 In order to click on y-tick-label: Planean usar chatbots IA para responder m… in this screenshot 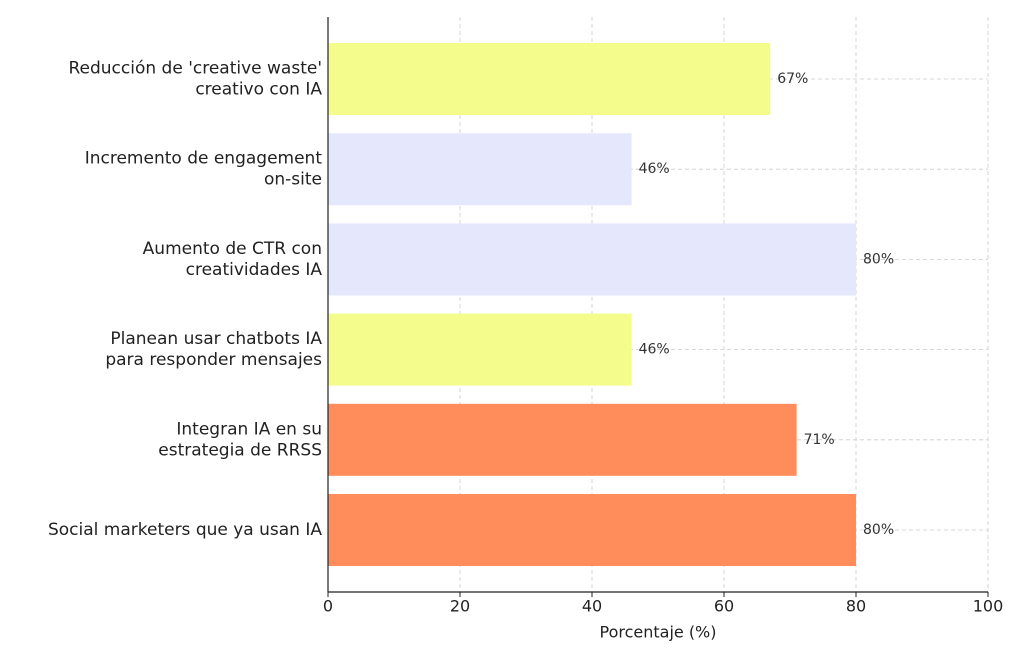, I will do `click(213, 349)`.